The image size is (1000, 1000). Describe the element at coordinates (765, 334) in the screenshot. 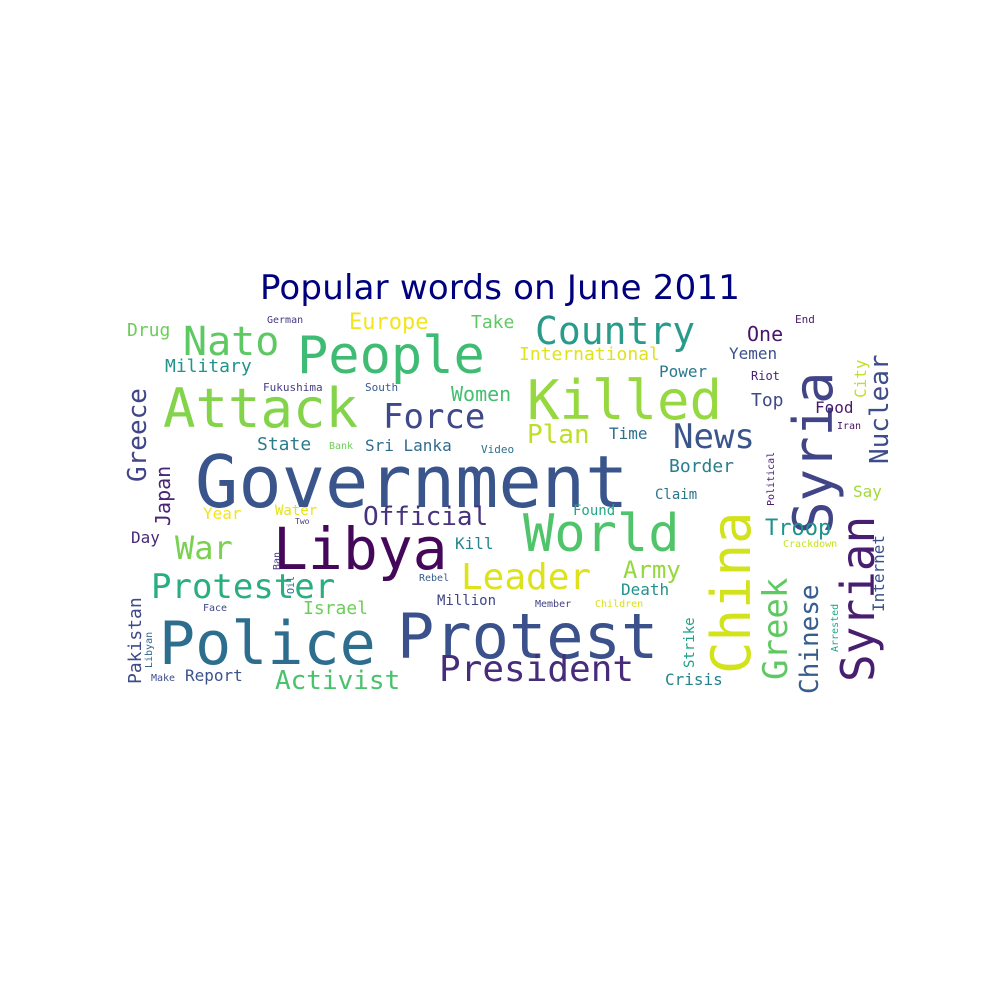

I see `word: One` at that location.